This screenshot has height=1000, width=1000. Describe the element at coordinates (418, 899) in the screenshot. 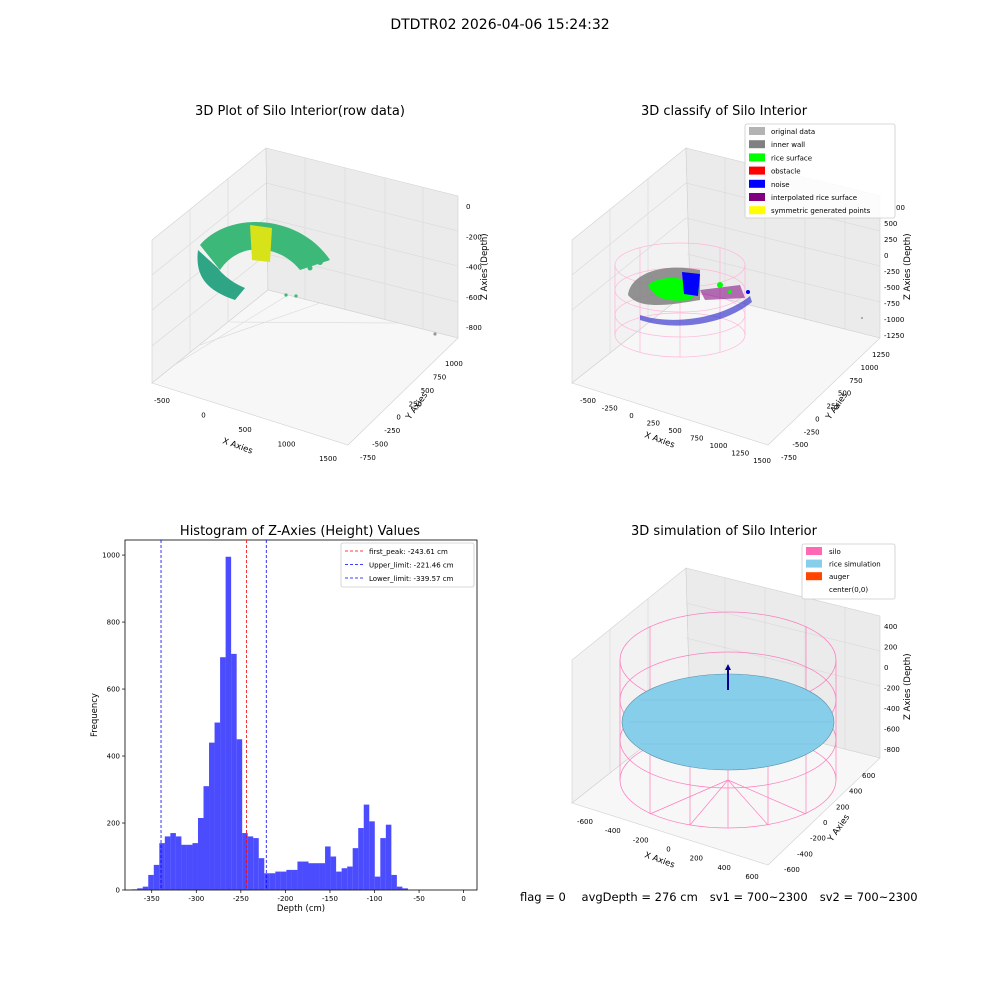

I see `hist-x-tick-label: -50` at that location.